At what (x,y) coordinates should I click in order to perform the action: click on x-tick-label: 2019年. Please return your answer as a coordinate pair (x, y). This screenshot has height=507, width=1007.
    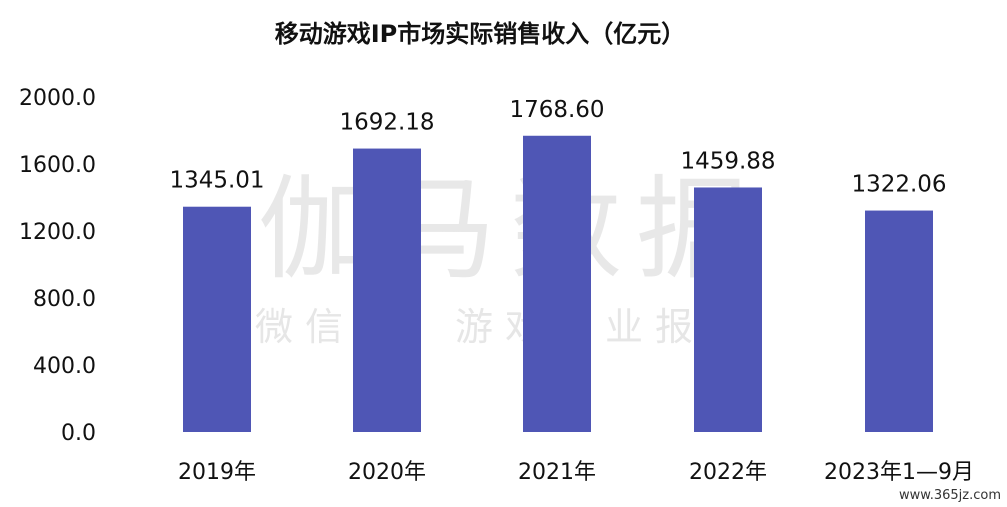
    Looking at the image, I should click on (217, 472).